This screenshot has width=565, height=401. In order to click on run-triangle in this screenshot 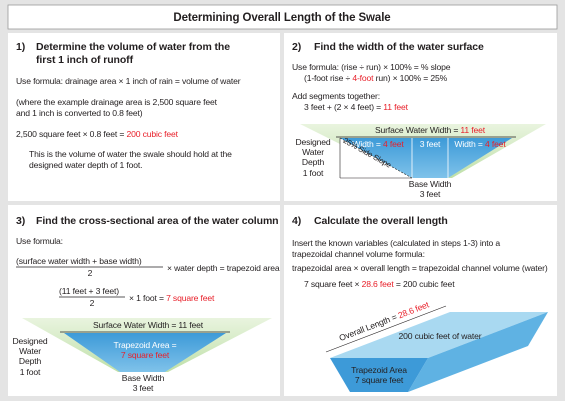, I will do `click(376, 158)`.